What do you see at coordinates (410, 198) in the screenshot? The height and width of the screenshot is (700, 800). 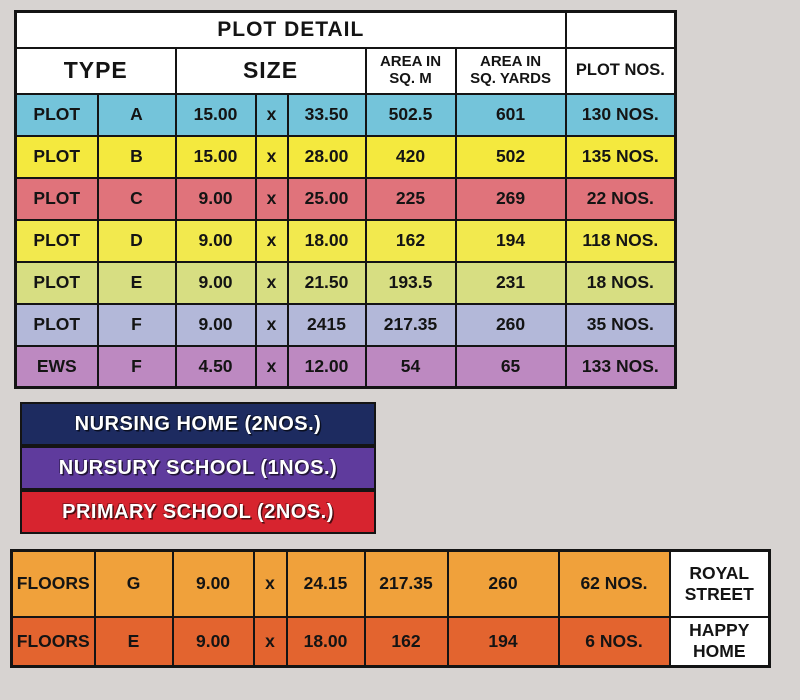 I see `cell-area-sqm: 225` at bounding box center [410, 198].